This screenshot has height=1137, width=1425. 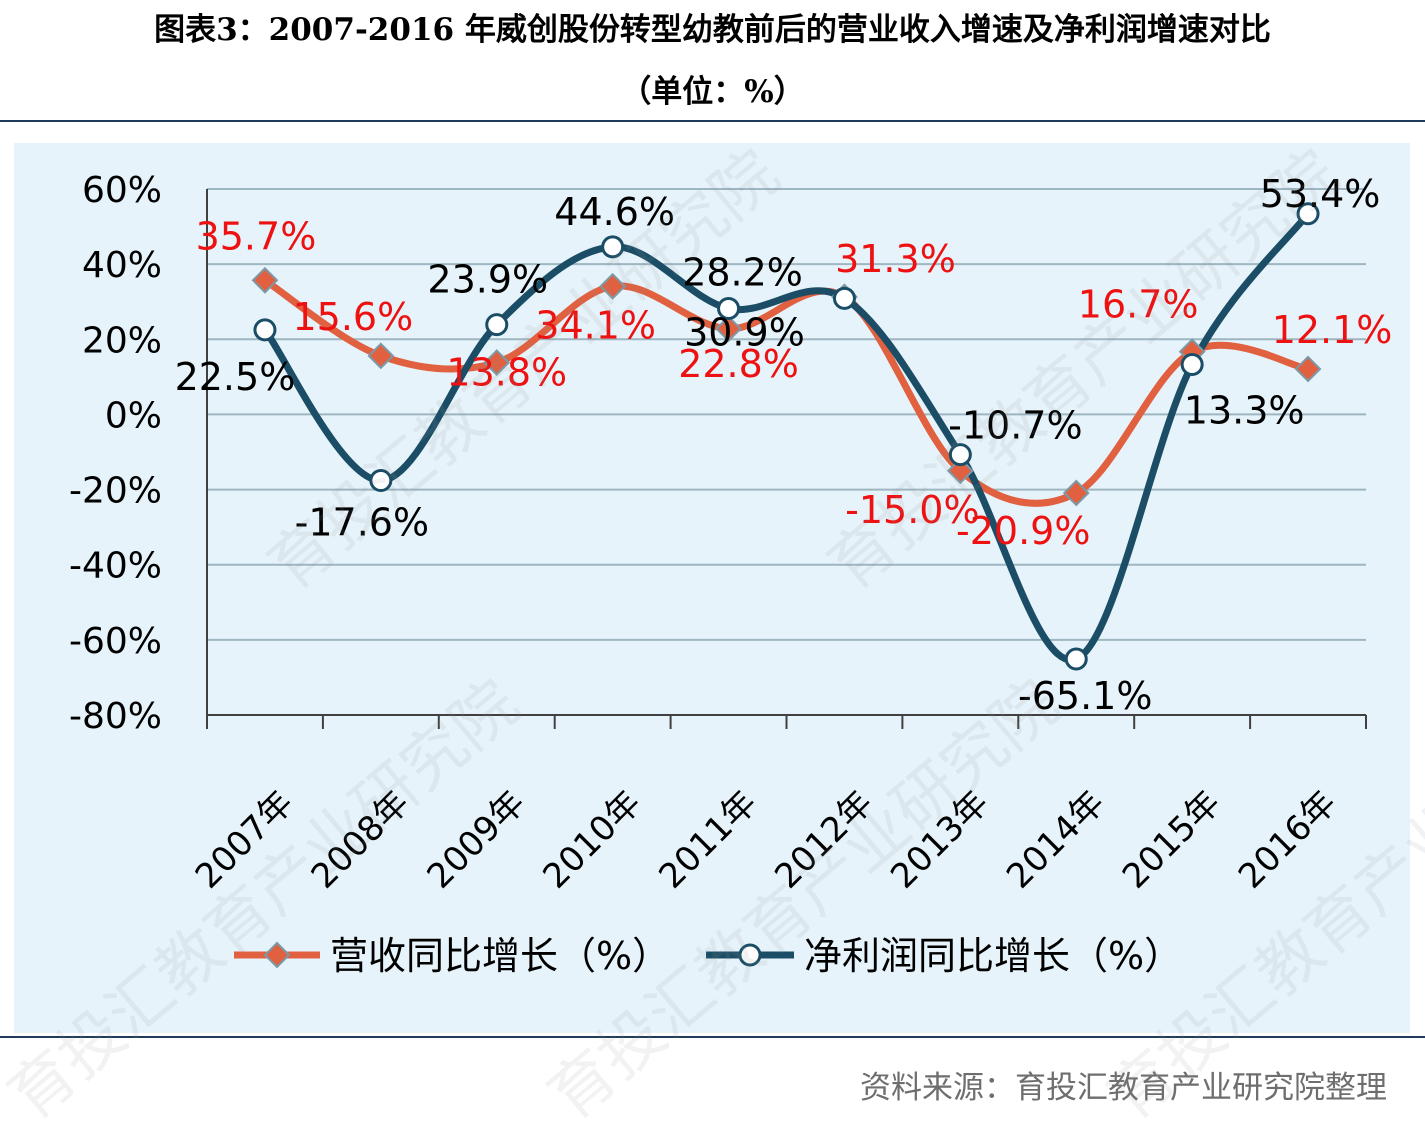 I want to click on data-label: 12.1%, so click(x=1332, y=330).